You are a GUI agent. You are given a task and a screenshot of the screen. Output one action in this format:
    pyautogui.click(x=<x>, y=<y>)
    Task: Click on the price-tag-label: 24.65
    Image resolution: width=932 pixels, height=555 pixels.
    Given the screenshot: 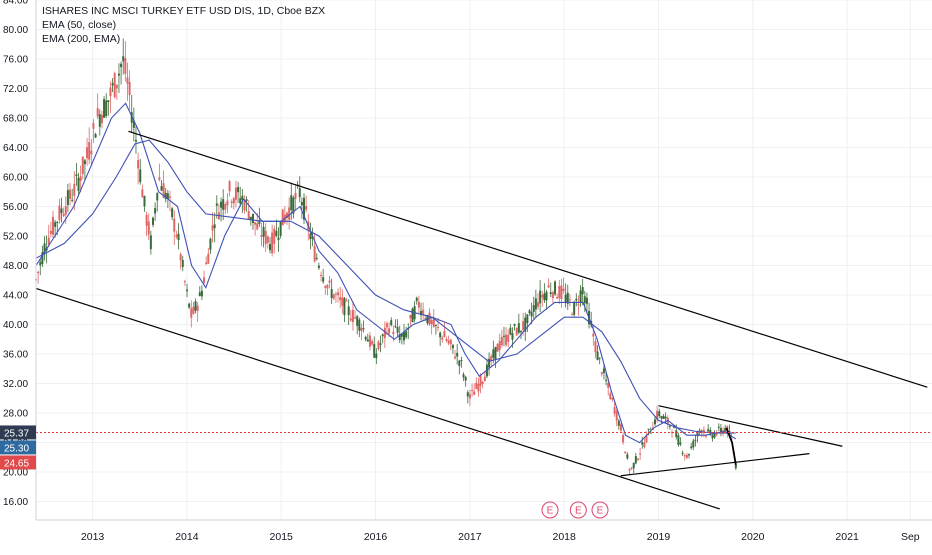 What is the action you would take?
    pyautogui.click(x=16, y=463)
    